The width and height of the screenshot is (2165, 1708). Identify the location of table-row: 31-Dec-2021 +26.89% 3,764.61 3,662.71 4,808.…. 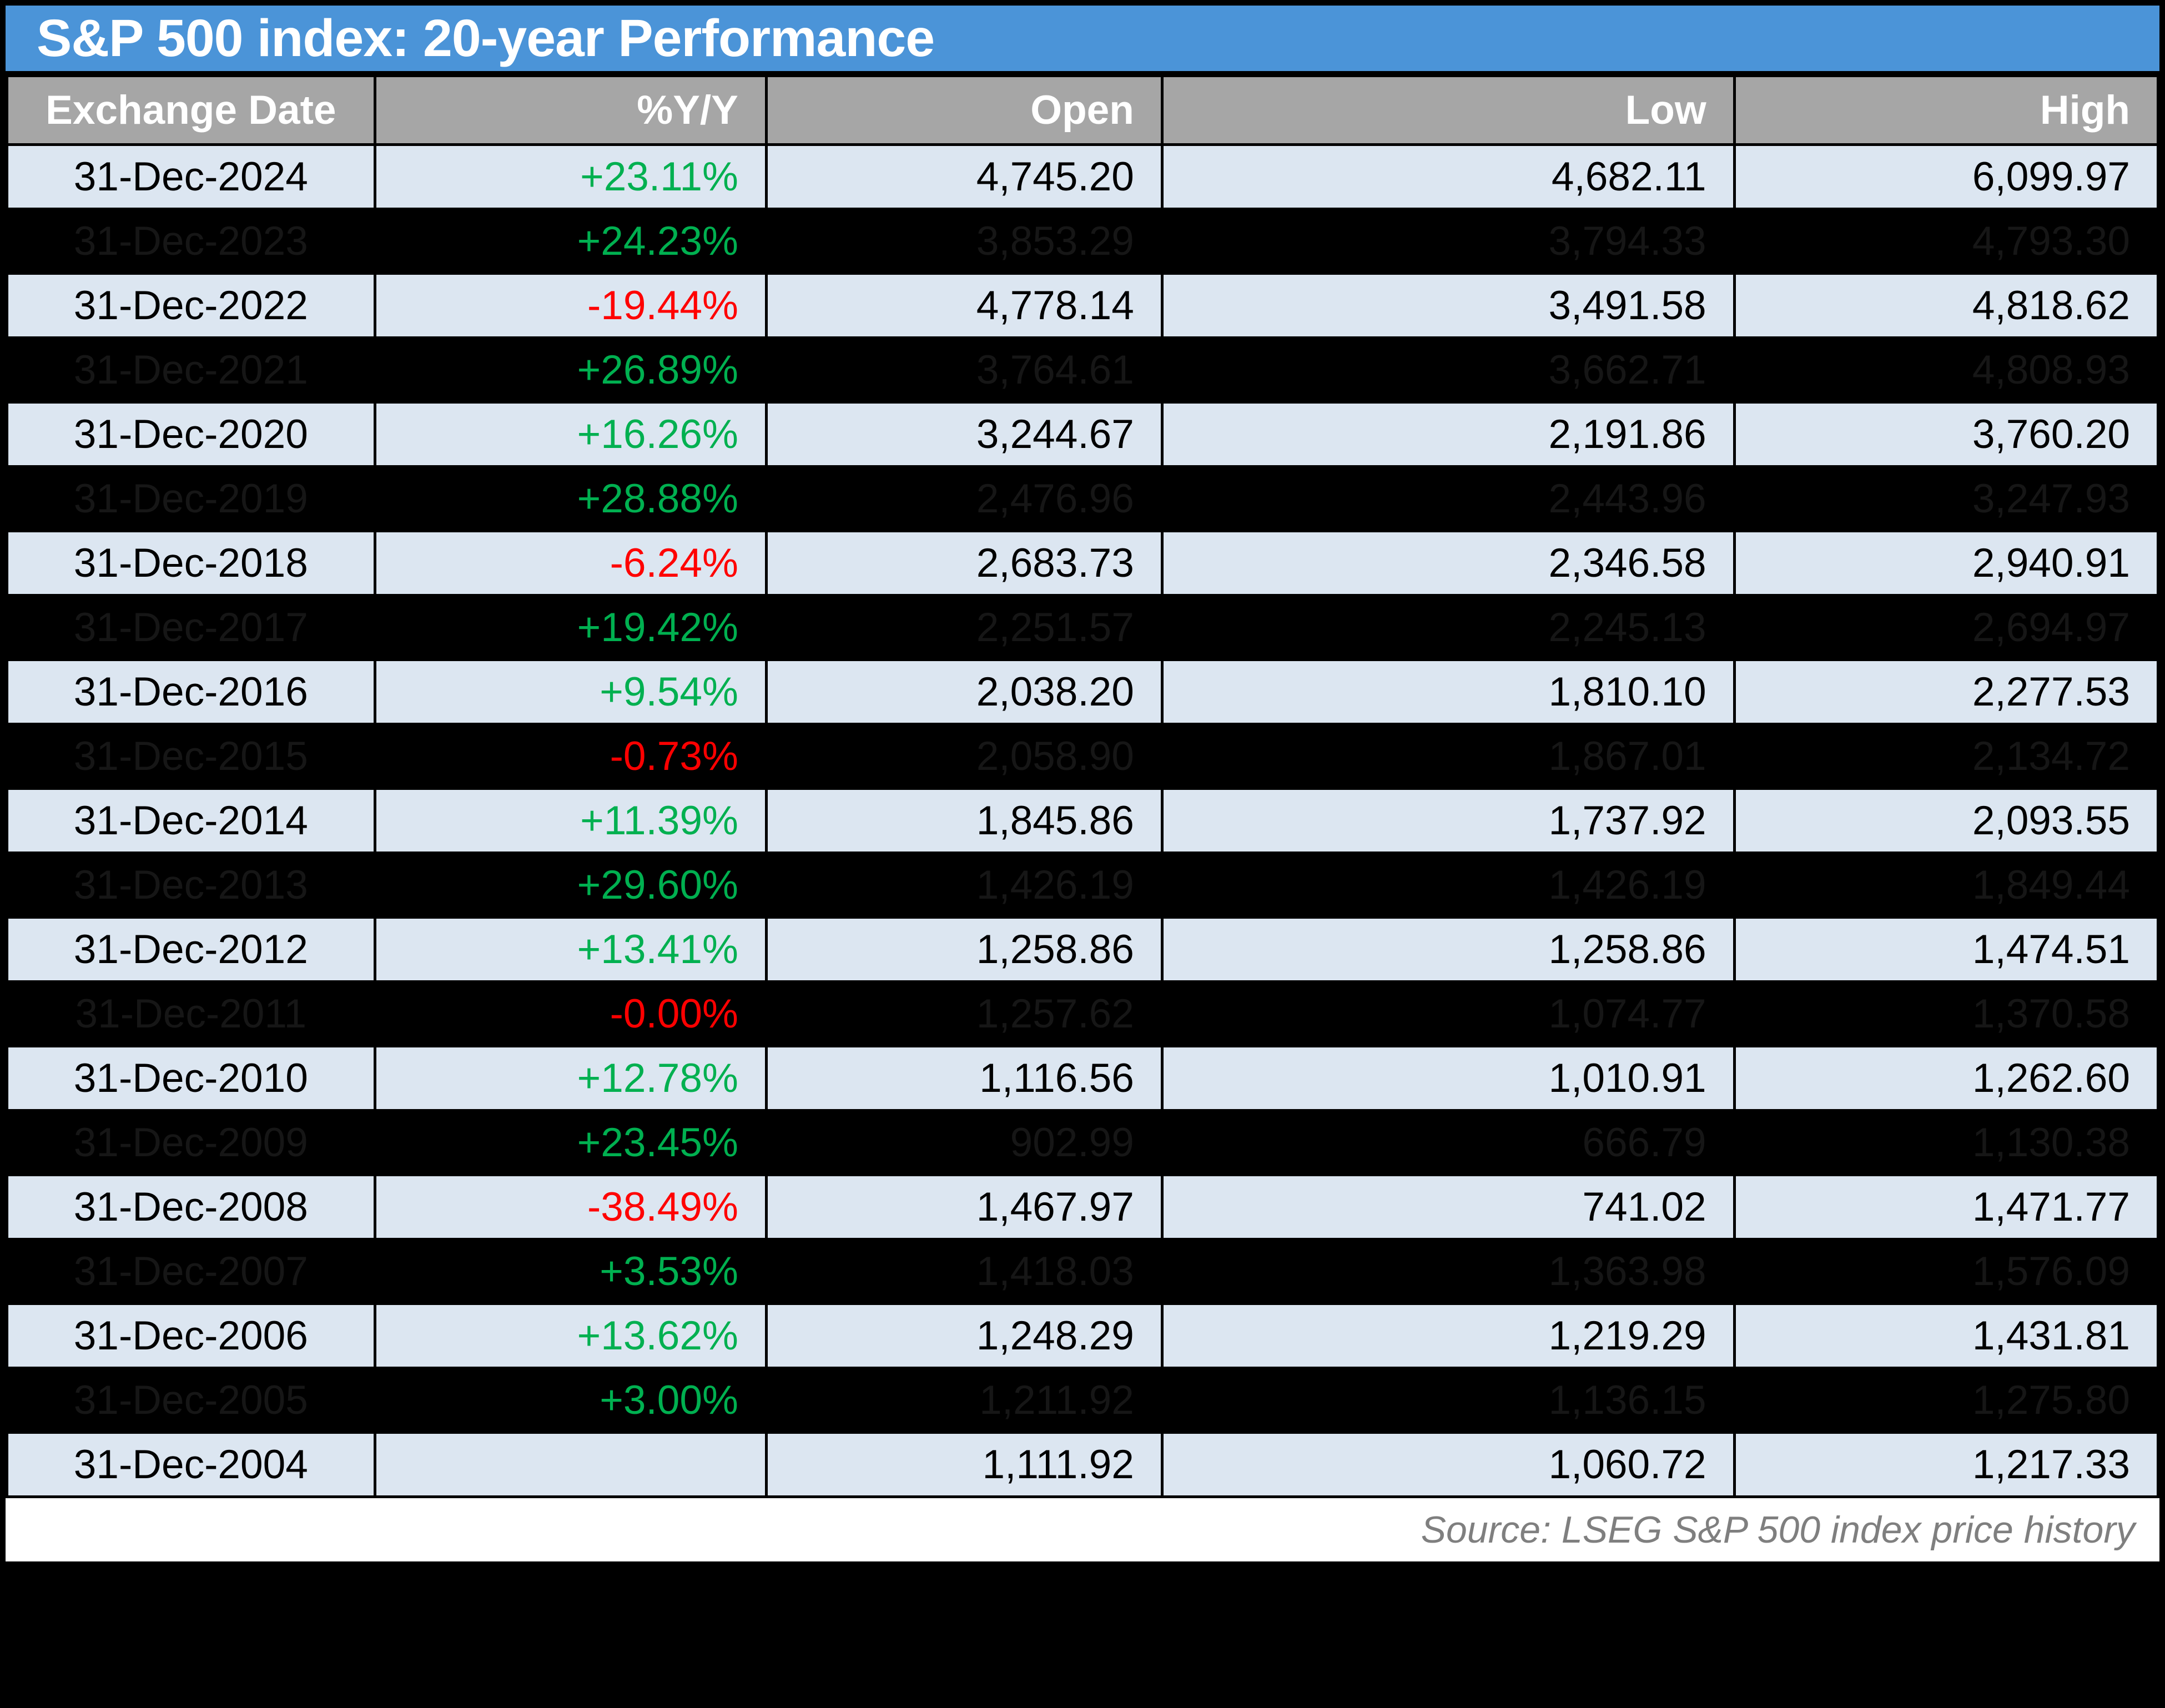
(1083, 370).